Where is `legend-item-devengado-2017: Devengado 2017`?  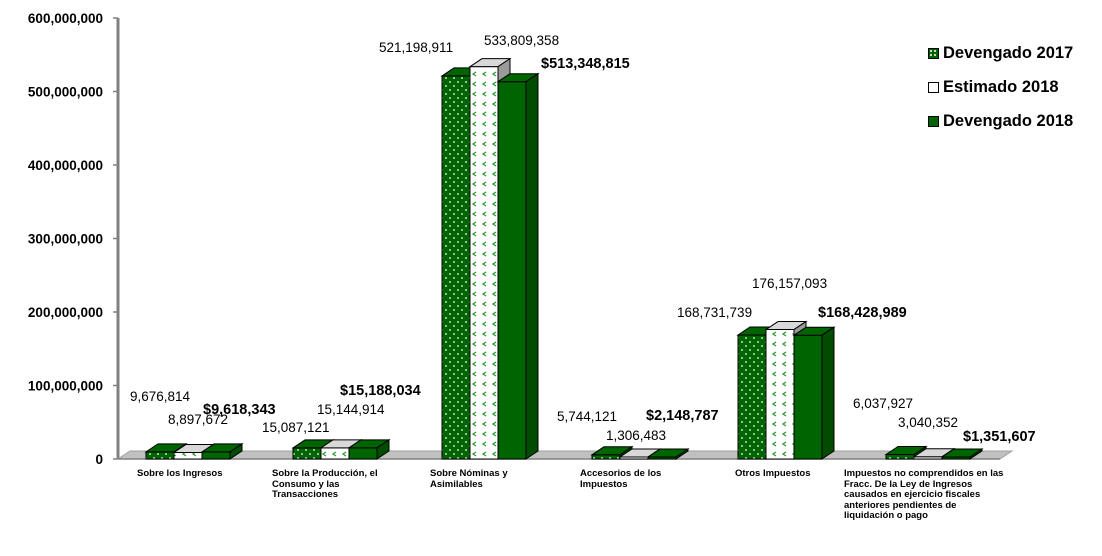
legend-item-devengado-2017: Devengado 2017 is located at coordinates (1000, 53).